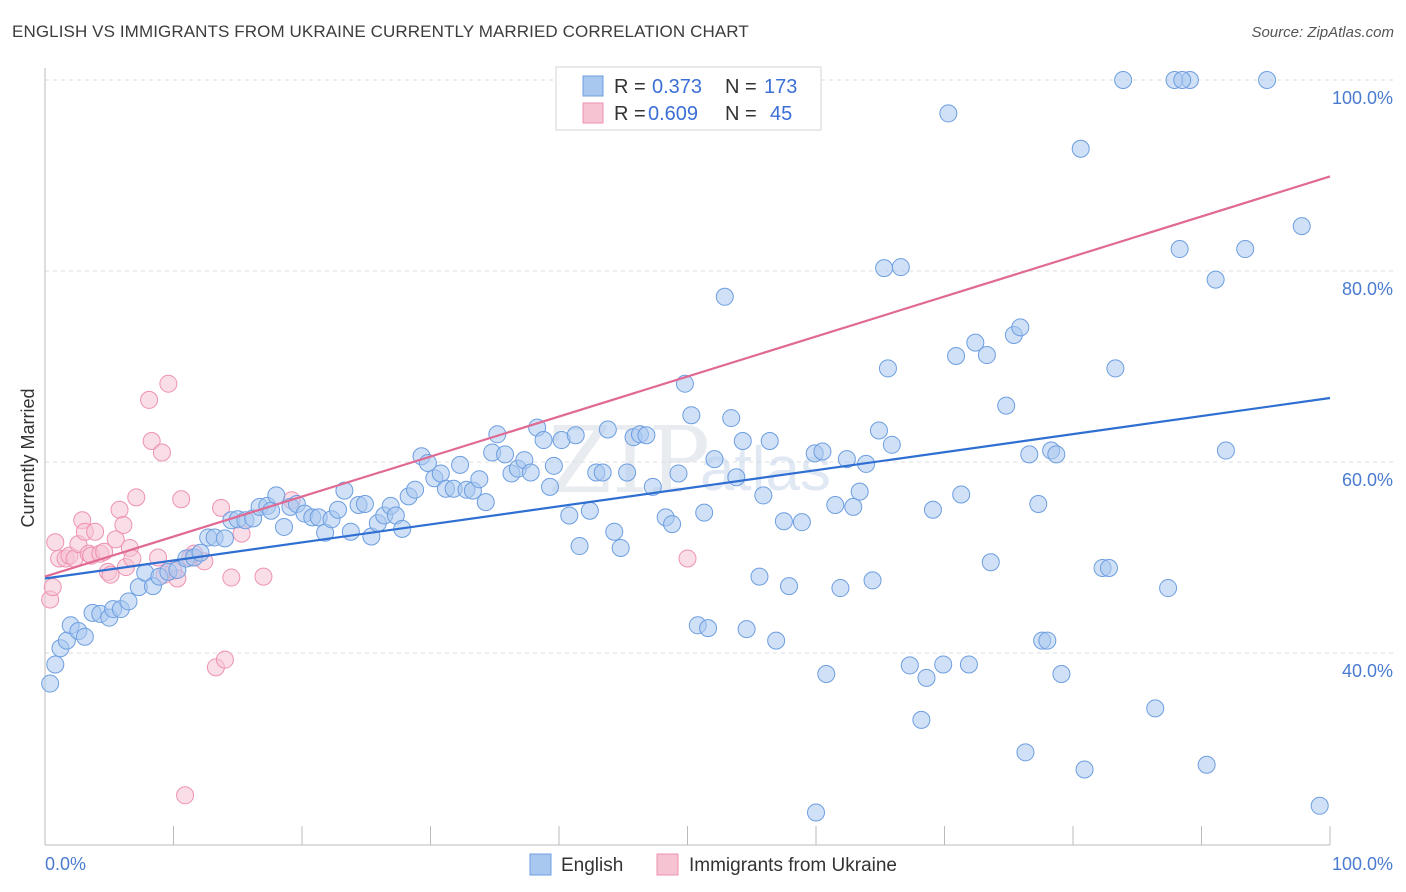 Image resolution: width=1406 pixels, height=892 pixels. I want to click on x-tick-label: 0.0%, so click(65, 864).